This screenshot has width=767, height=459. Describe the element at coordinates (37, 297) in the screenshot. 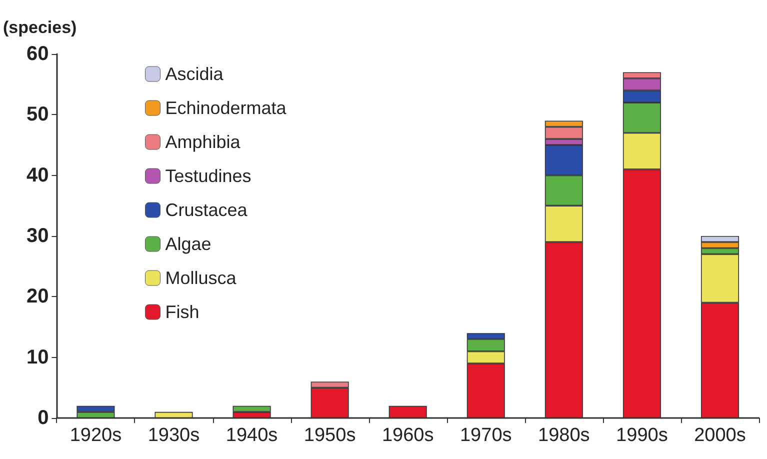

I see `y-tick-label: 20` at that location.